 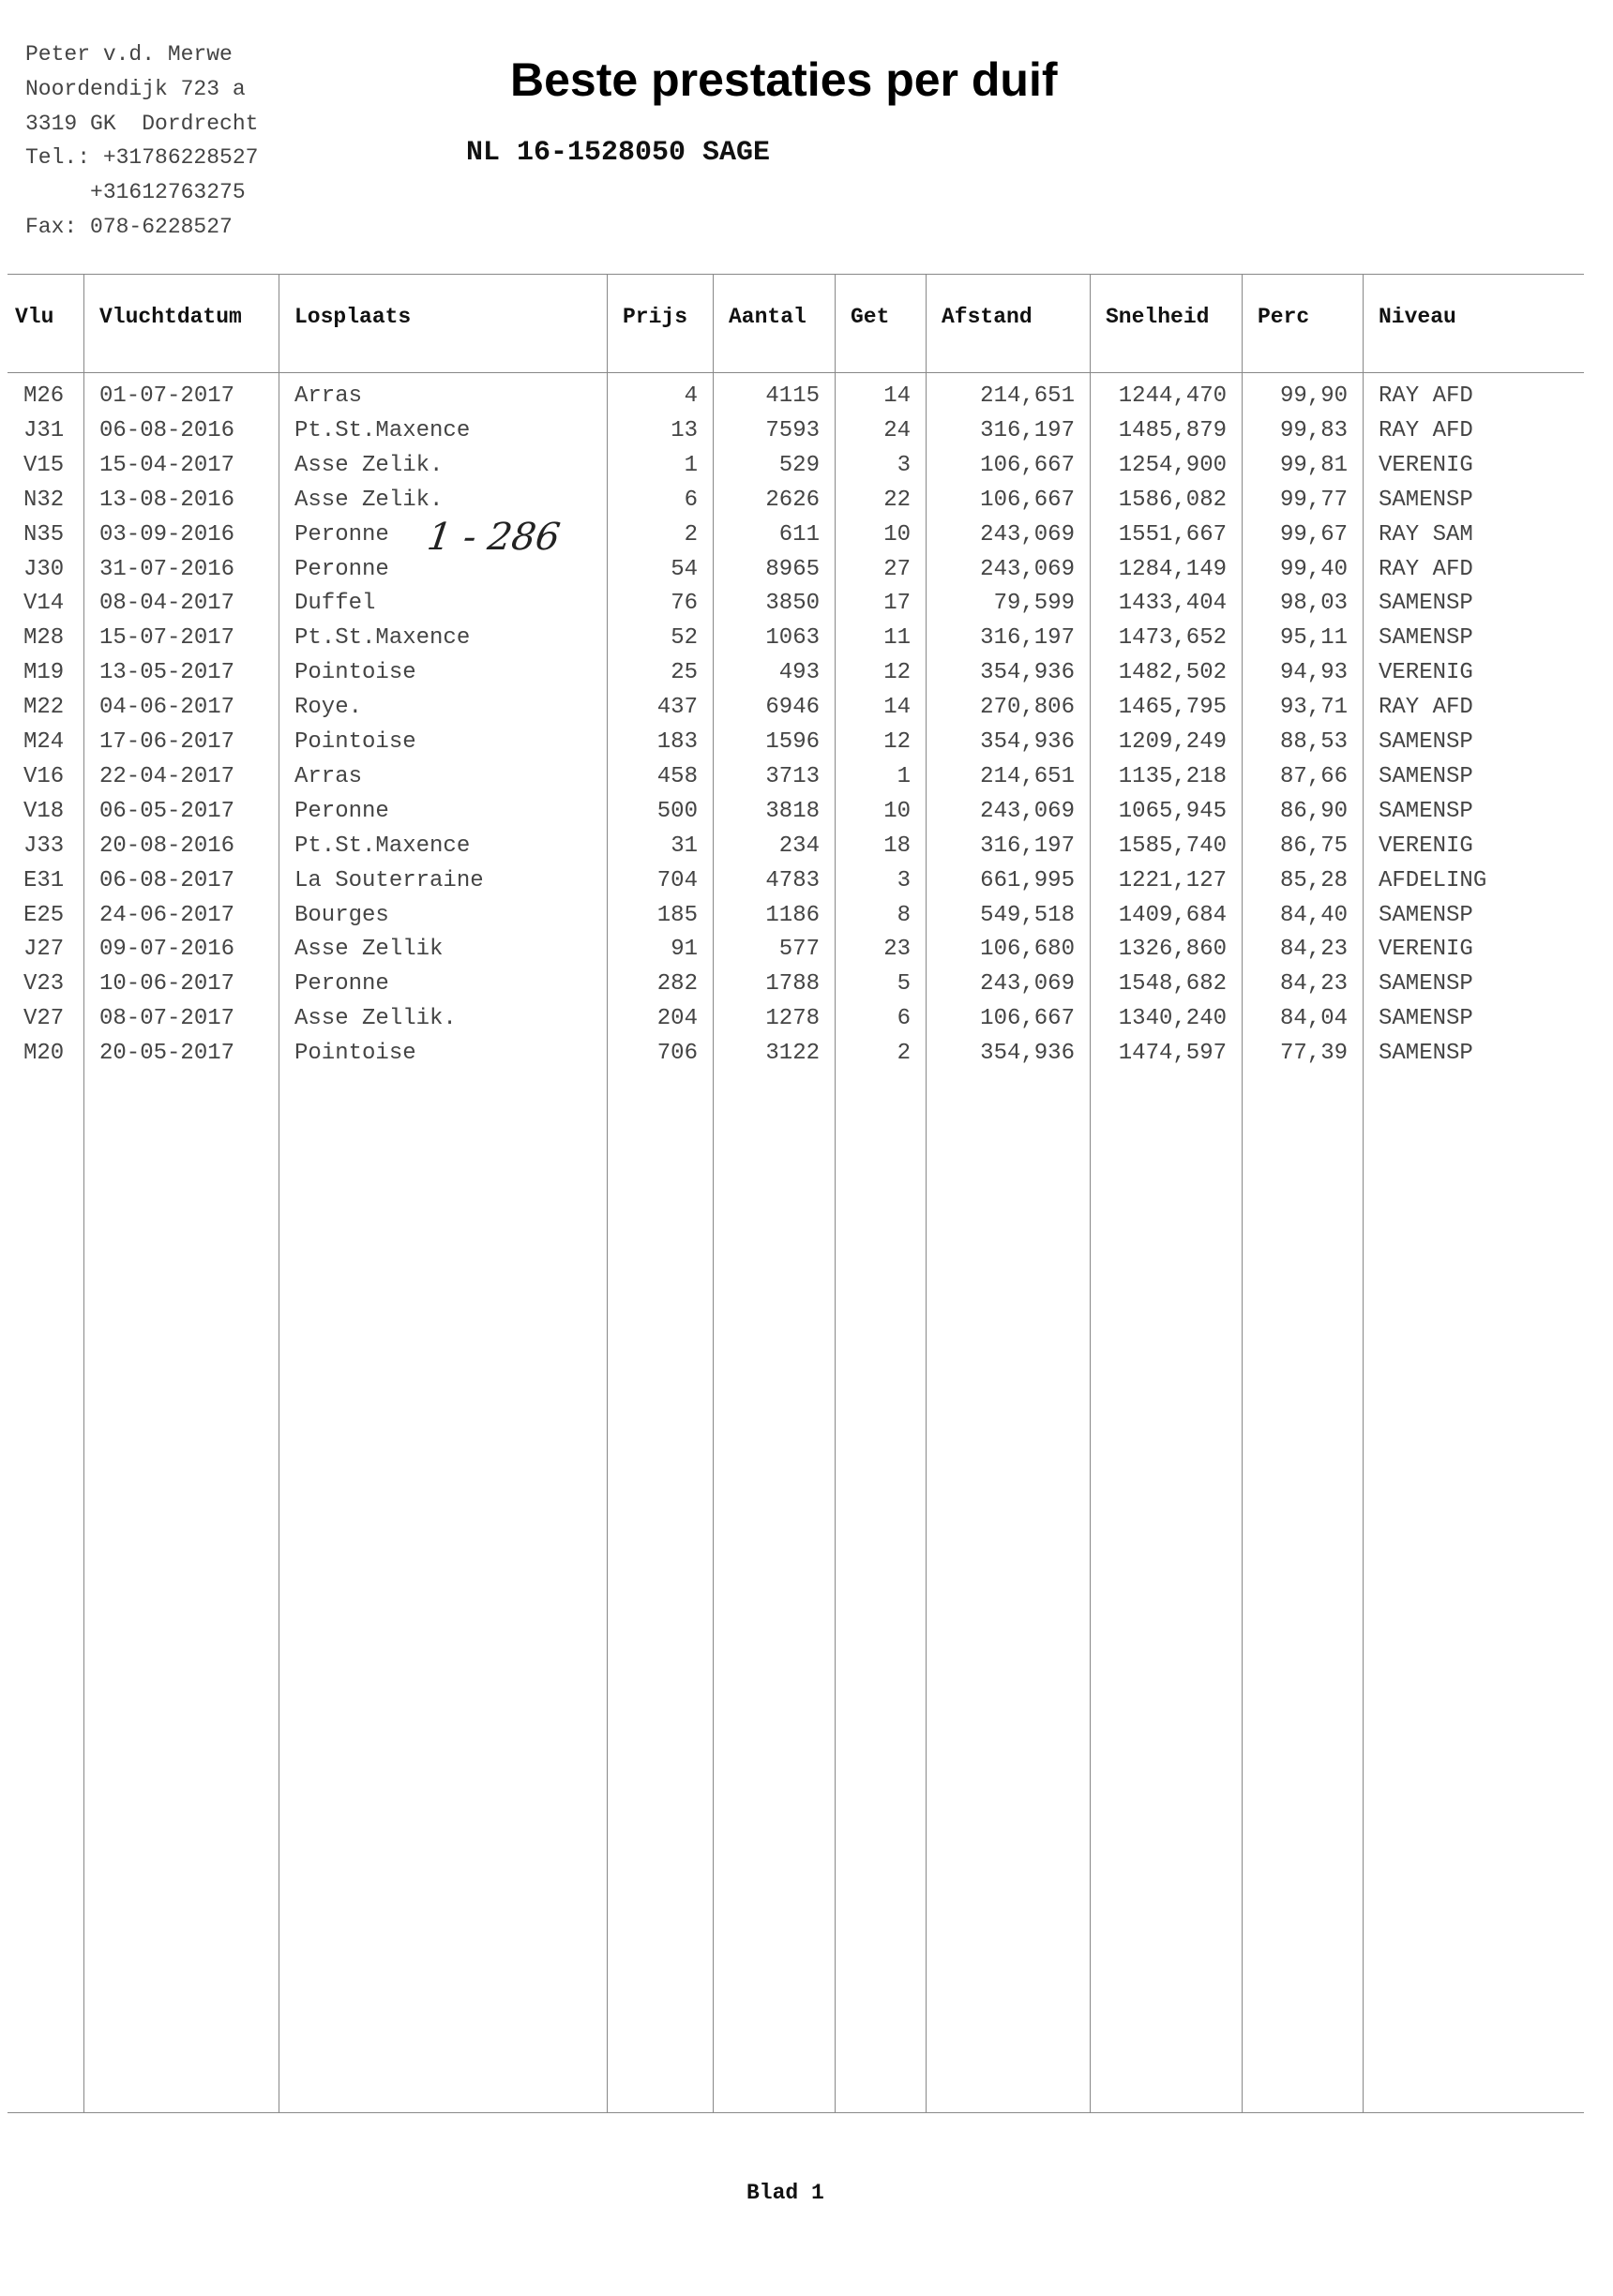 What do you see at coordinates (44, 846) in the screenshot?
I see `cell-vlu: J33` at bounding box center [44, 846].